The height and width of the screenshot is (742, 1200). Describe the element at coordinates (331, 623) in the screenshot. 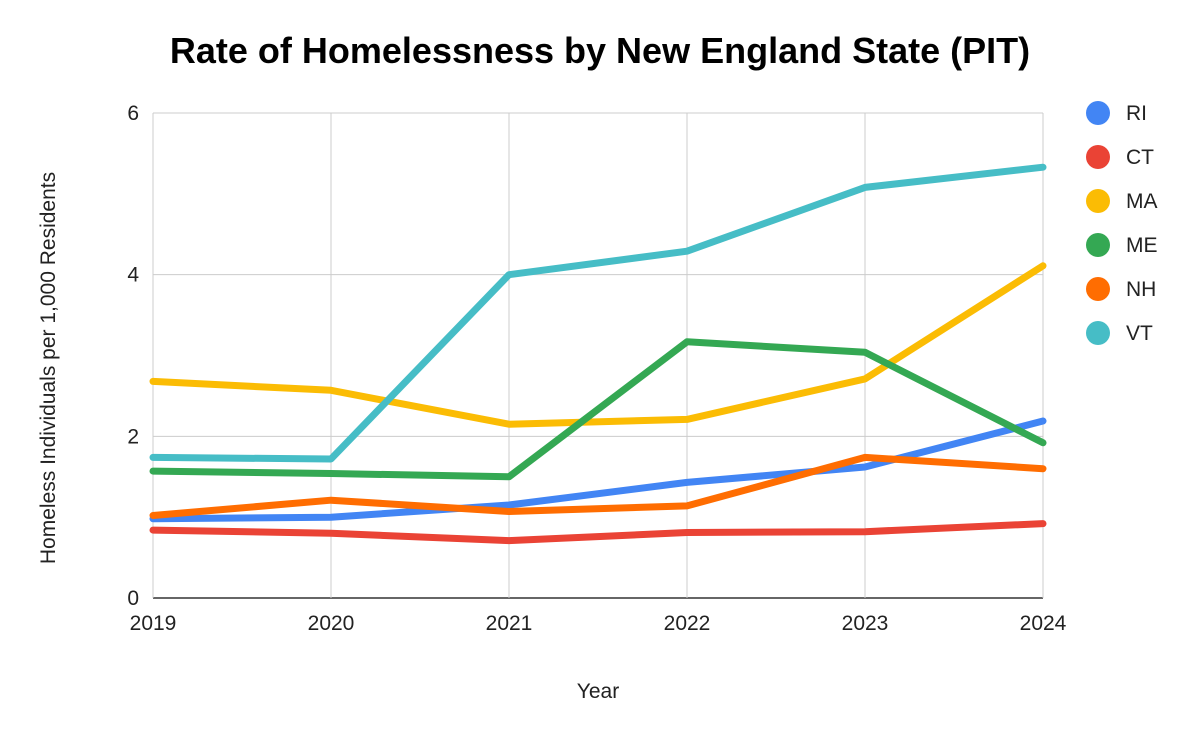

I see `x-tick-label: 2020` at that location.